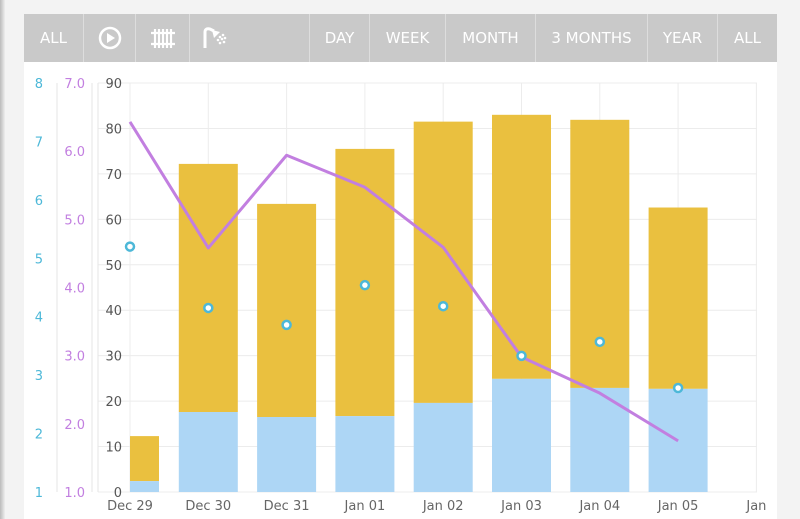  I want to click on x-tick-label: Jan 03, so click(521, 506).